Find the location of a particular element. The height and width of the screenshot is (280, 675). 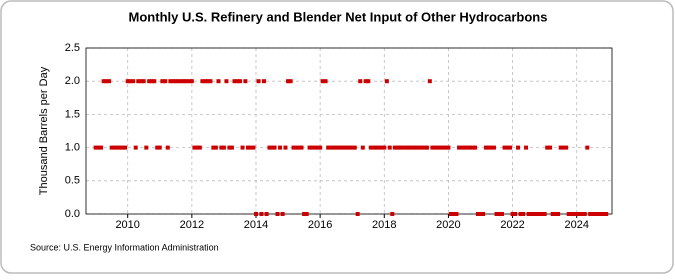

y-tick-label: 0.0 is located at coordinates (72, 214).